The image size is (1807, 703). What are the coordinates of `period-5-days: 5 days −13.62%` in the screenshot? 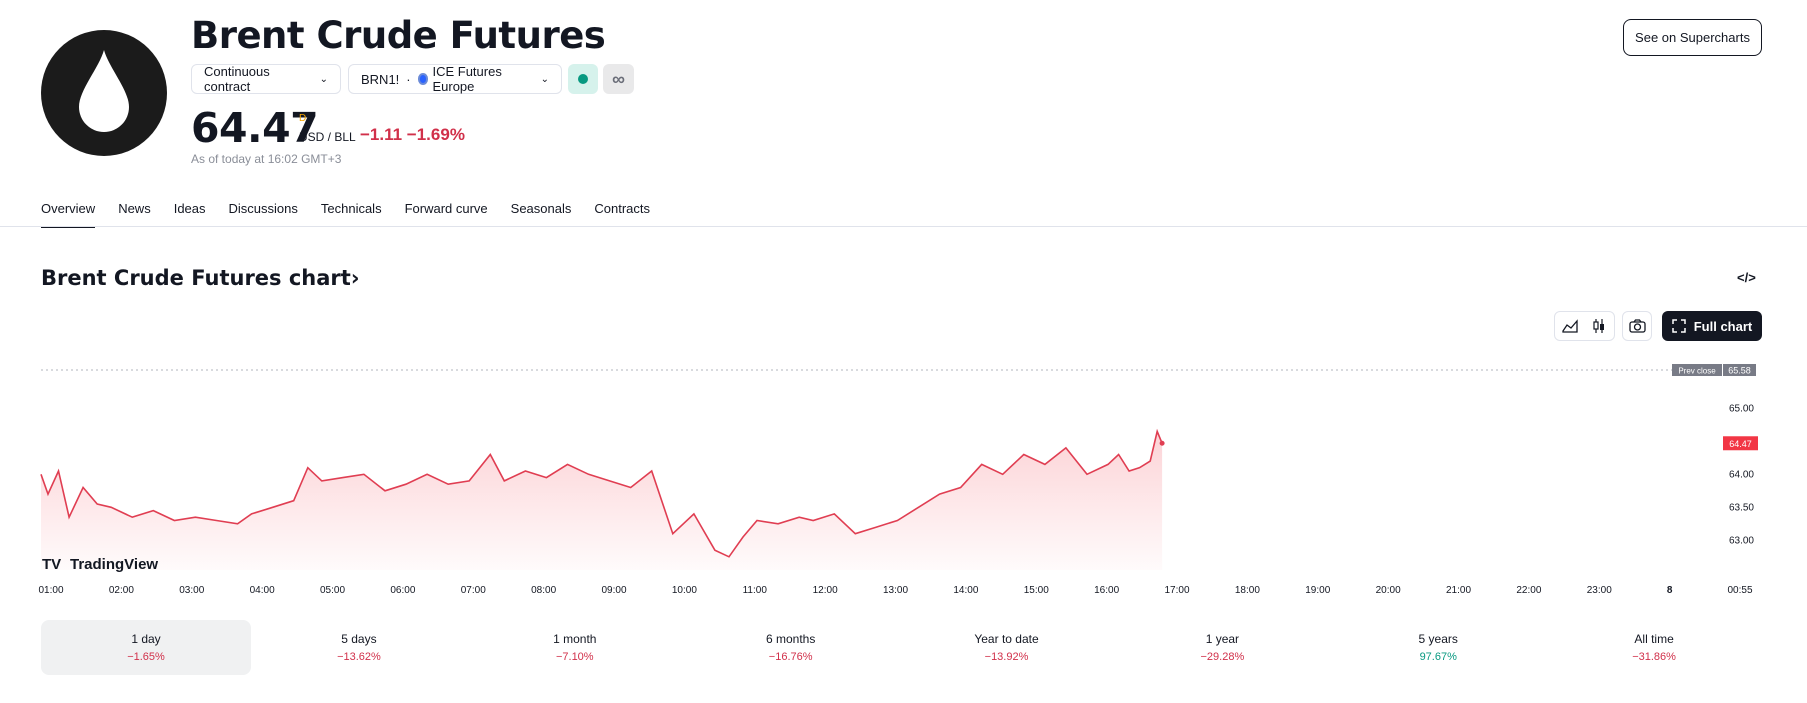 It's located at (359, 647).